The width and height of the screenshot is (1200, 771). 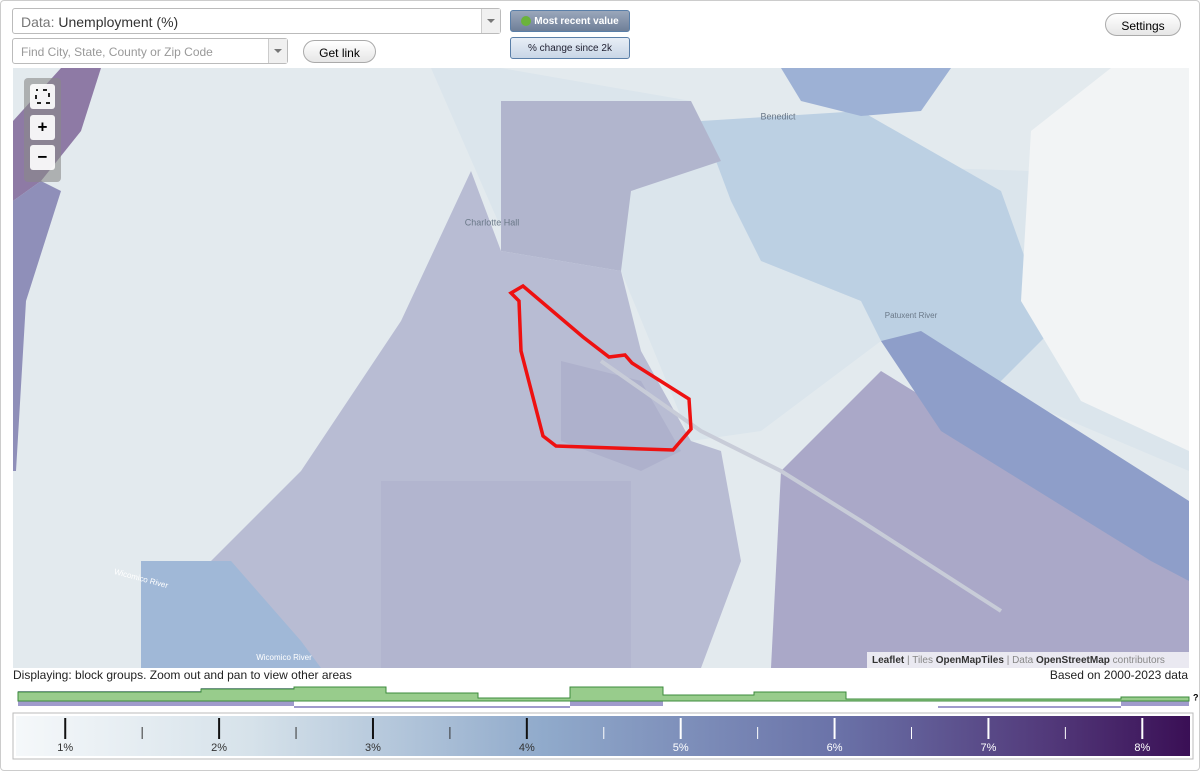 What do you see at coordinates (339, 51) in the screenshot?
I see `get-link-button: Get link` at bounding box center [339, 51].